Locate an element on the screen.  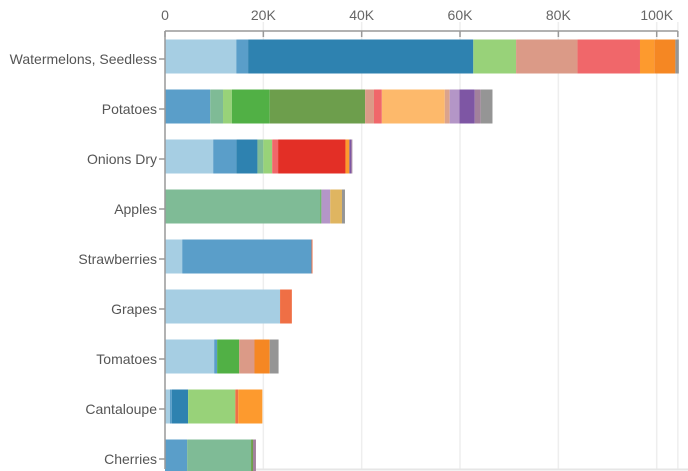
x-tick-label: 60K is located at coordinates (461, 15).